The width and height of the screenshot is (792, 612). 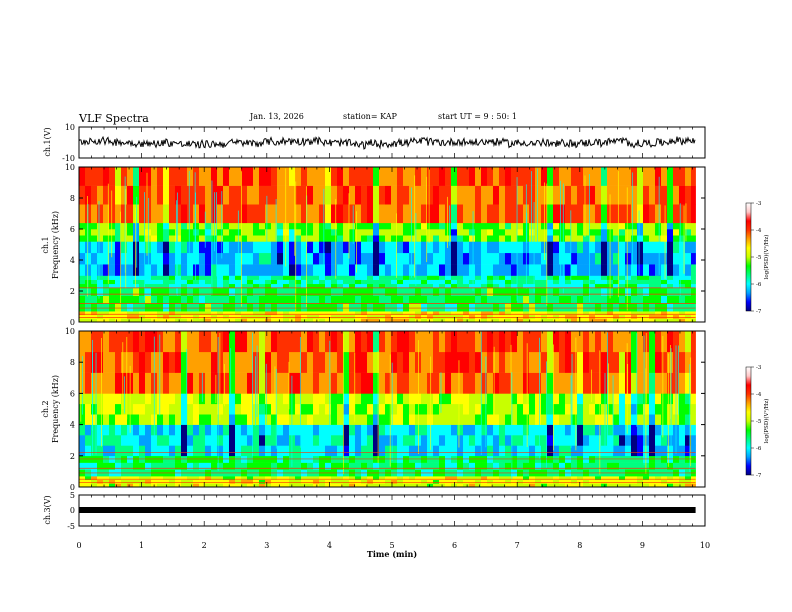 What do you see at coordinates (759, 395) in the screenshot?
I see `colorbar-tick-label: -4` at bounding box center [759, 395].